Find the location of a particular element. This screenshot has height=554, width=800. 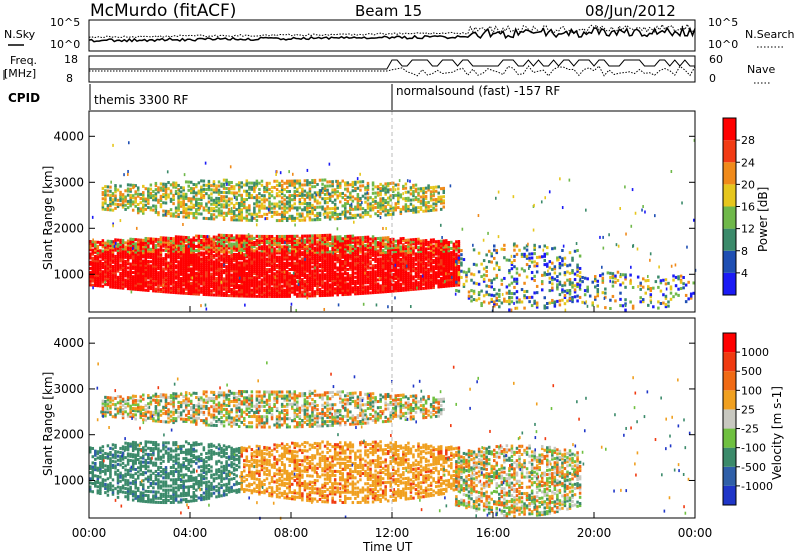

freq-left-label-2: [MHz] is located at coordinates (20, 73).